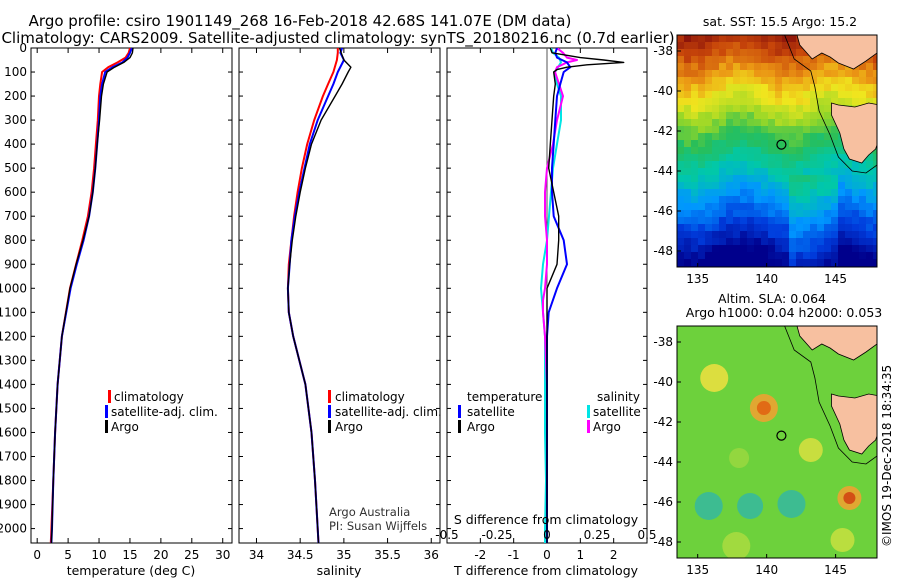 The image size is (900, 580). Describe the element at coordinates (588, 411) in the screenshot. I see `legend-swatch-s-satellite` at that location.